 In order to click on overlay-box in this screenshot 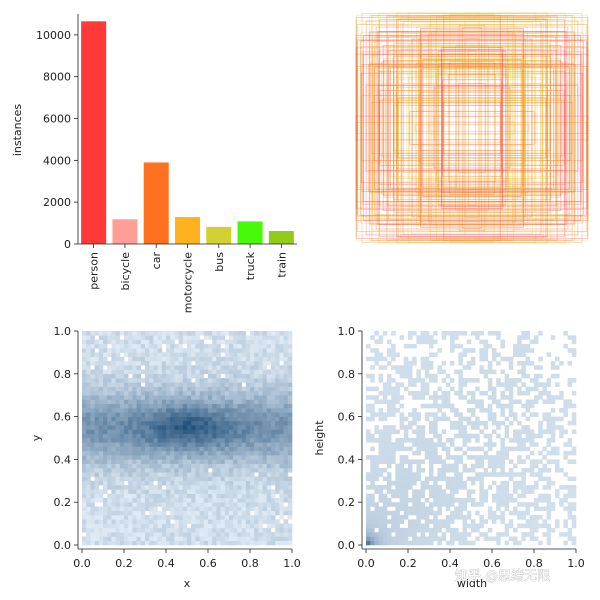, I will do `click(472, 128)`.